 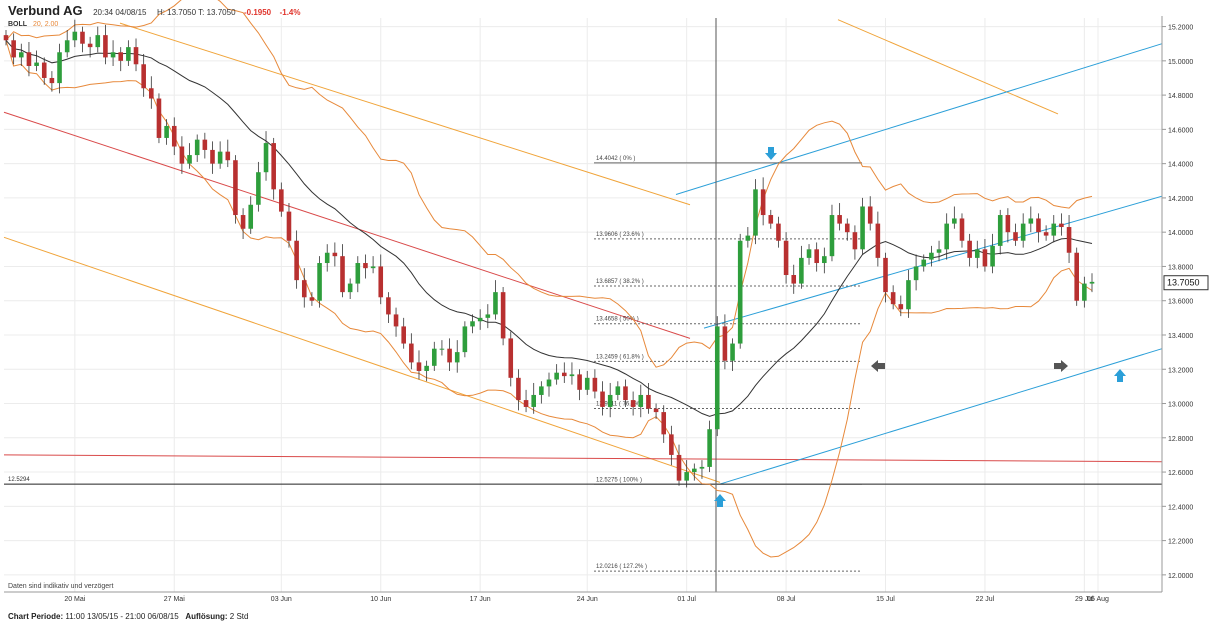 What do you see at coordinates (61, 586) in the screenshot?
I see `disclaimer-note: Daten sind indikativ und verzögert` at bounding box center [61, 586].